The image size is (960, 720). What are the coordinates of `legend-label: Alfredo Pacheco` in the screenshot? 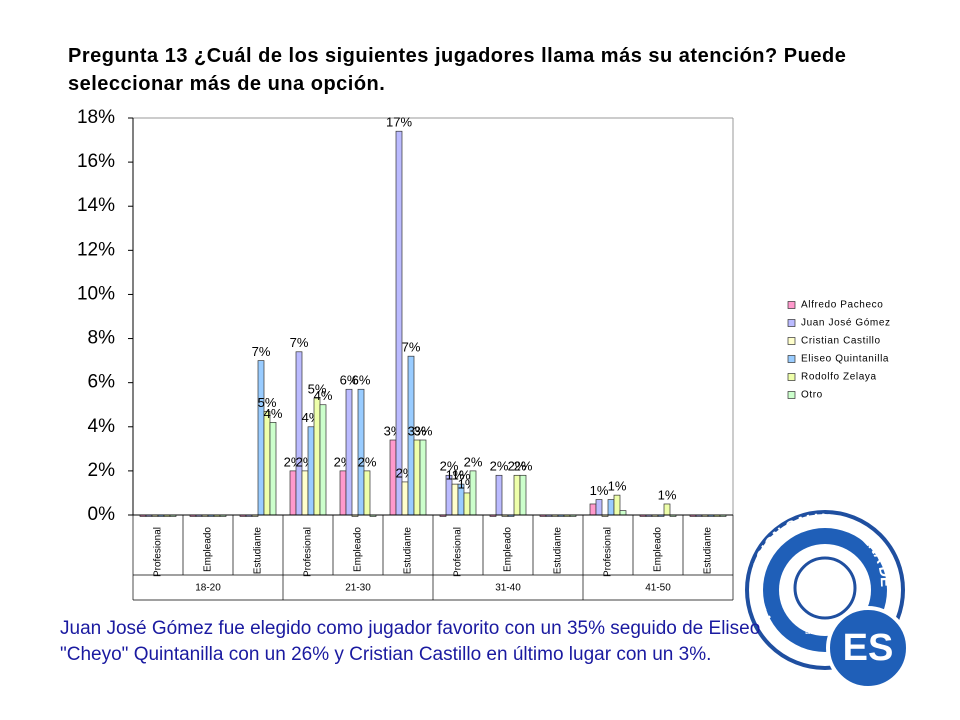 It's located at (842, 305).